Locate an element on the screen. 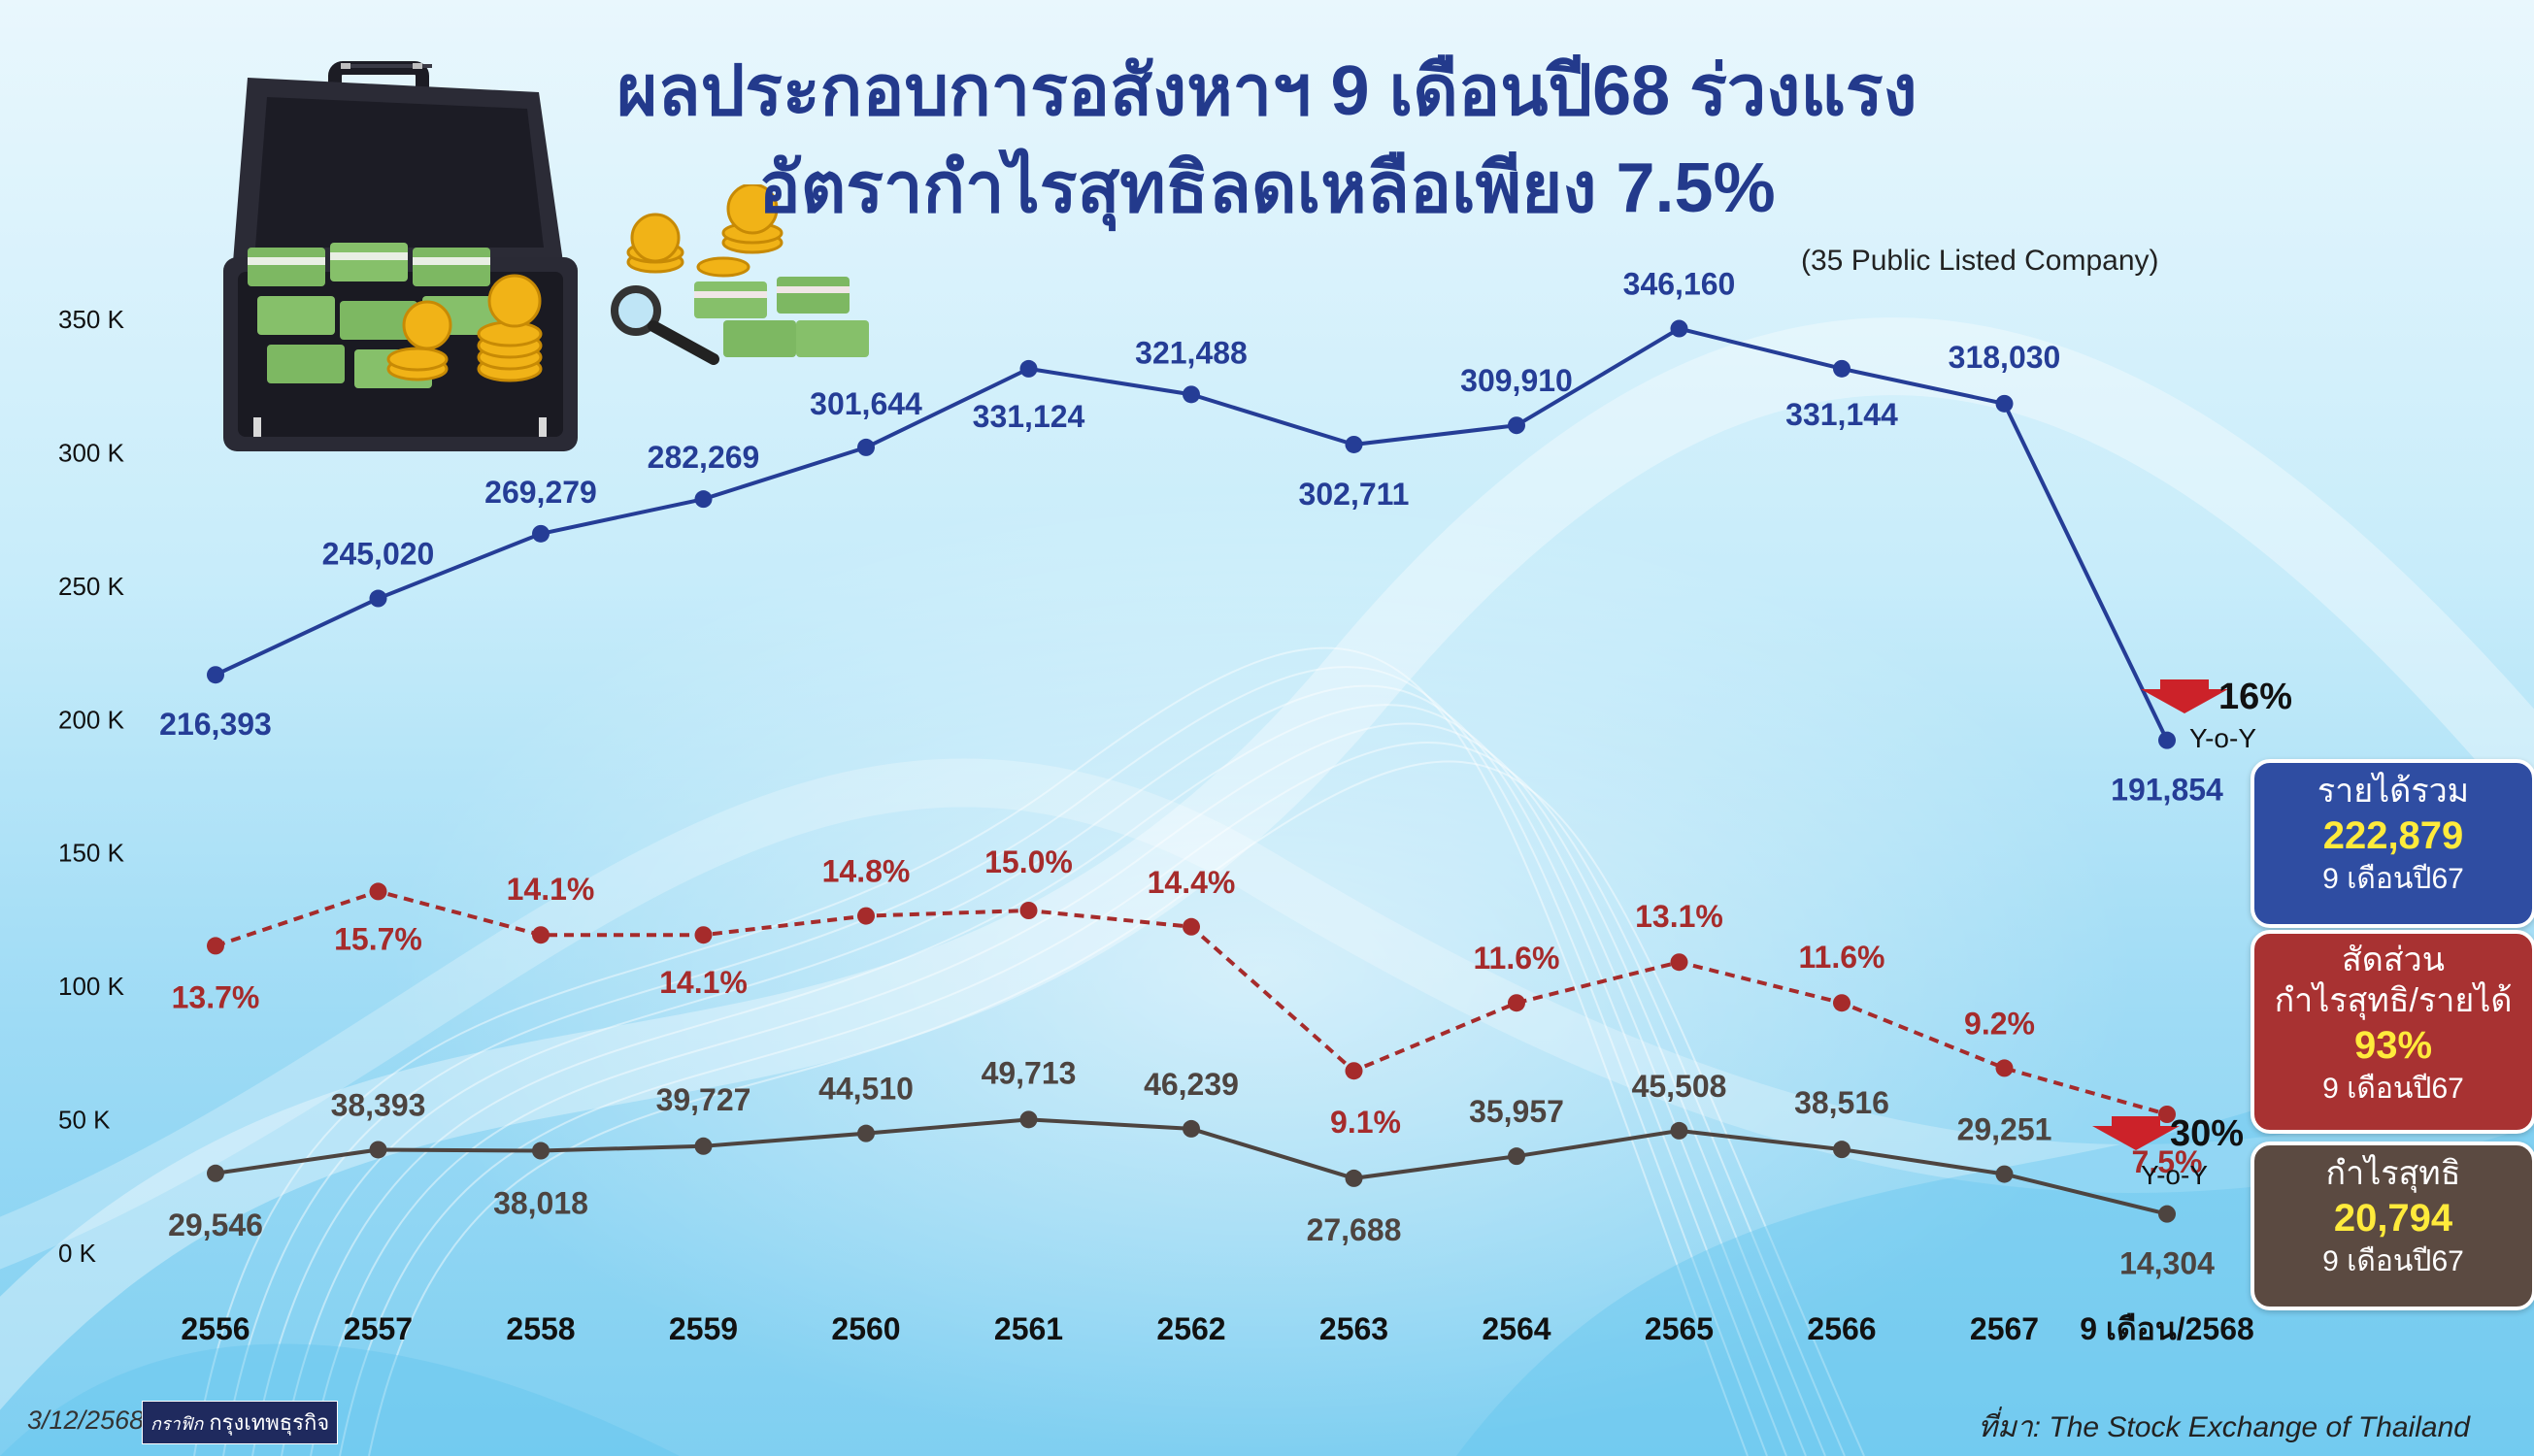 The image size is (2534, 1456). margin-data-label: 15.0% is located at coordinates (1028, 861).